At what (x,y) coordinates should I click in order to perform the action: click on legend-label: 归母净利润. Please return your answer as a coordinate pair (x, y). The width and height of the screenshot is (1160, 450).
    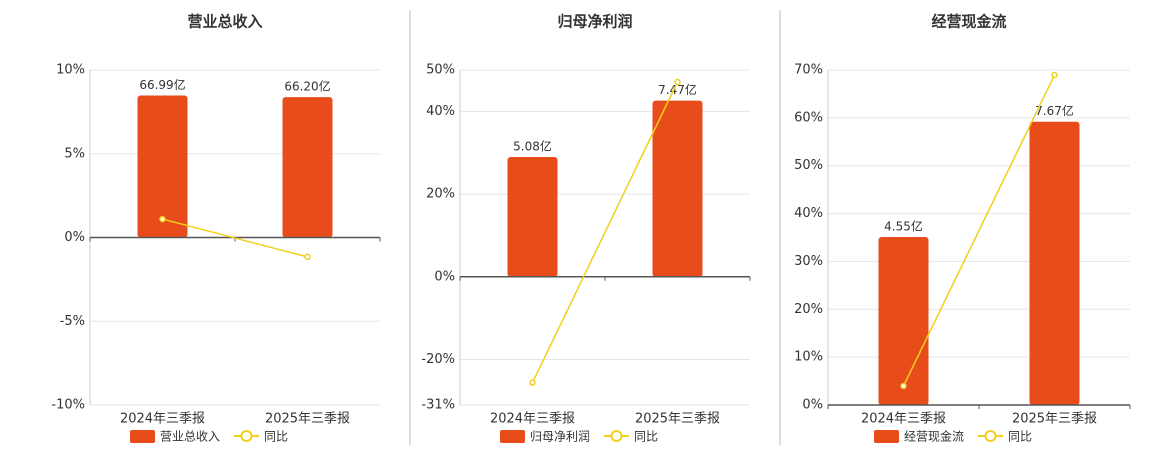
    Looking at the image, I should click on (560, 437).